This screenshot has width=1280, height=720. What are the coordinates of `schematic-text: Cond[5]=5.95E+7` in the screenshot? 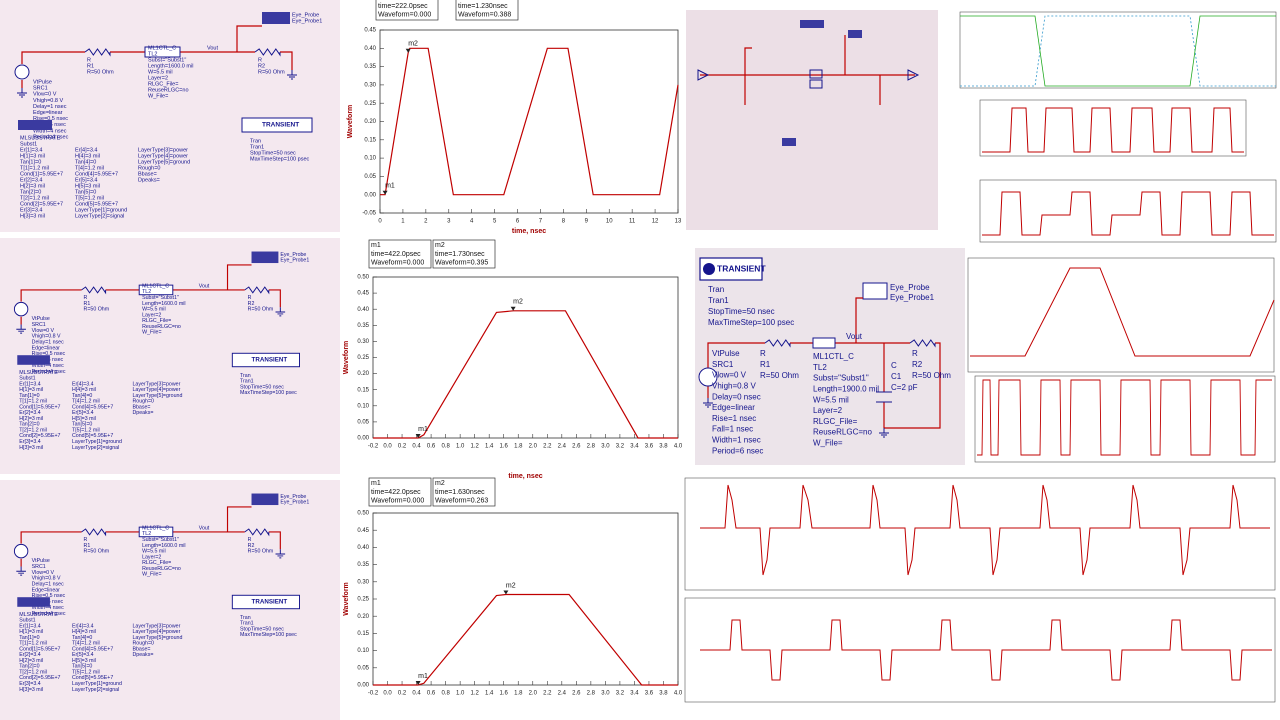 It's located at (96, 204).